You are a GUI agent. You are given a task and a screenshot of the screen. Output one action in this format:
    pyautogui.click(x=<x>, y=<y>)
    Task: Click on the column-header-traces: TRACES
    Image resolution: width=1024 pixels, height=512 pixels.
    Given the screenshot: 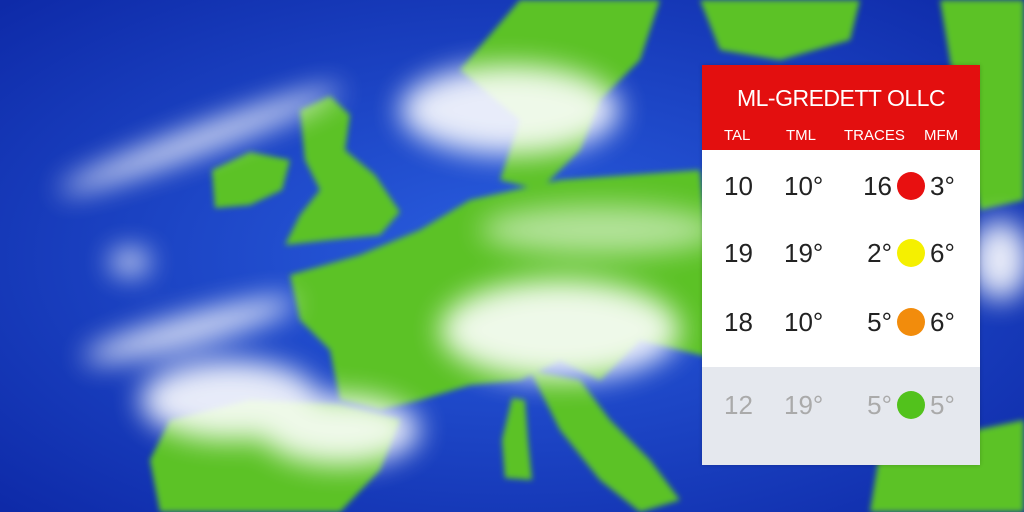 What is the action you would take?
    pyautogui.click(x=874, y=135)
    